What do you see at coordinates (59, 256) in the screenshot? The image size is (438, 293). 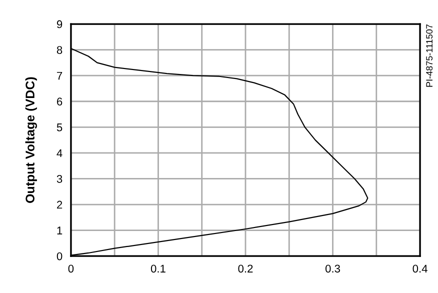 I see `y-tick-label: 0` at bounding box center [59, 256].